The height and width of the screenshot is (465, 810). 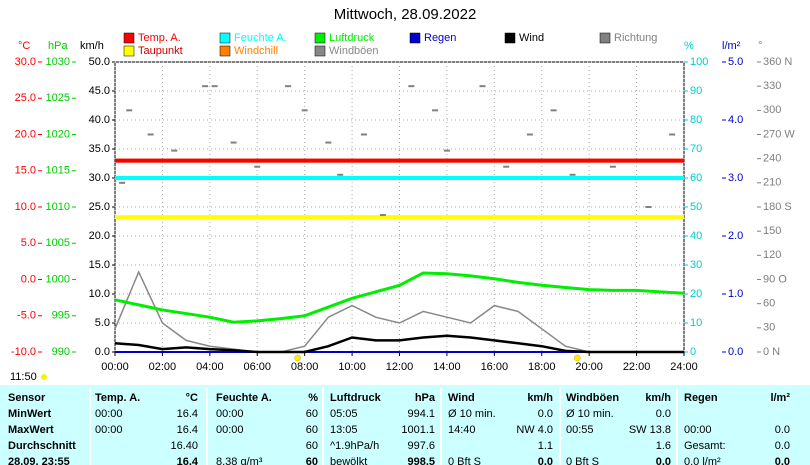 What do you see at coordinates (772, 183) in the screenshot?
I see `y-tick-label: 210` at bounding box center [772, 183].